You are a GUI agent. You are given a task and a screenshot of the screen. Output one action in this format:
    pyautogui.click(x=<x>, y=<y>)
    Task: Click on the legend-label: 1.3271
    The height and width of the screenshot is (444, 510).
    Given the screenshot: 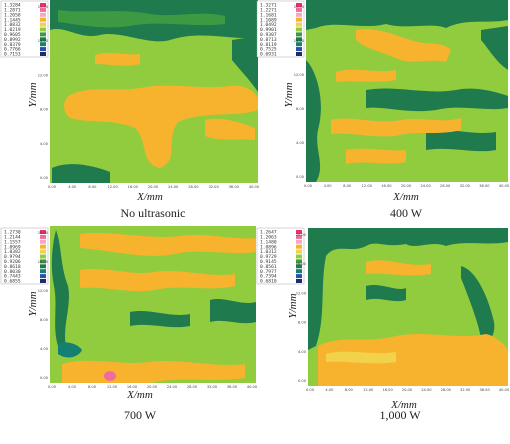 What is the action you would take?
    pyautogui.click(x=268, y=6)
    